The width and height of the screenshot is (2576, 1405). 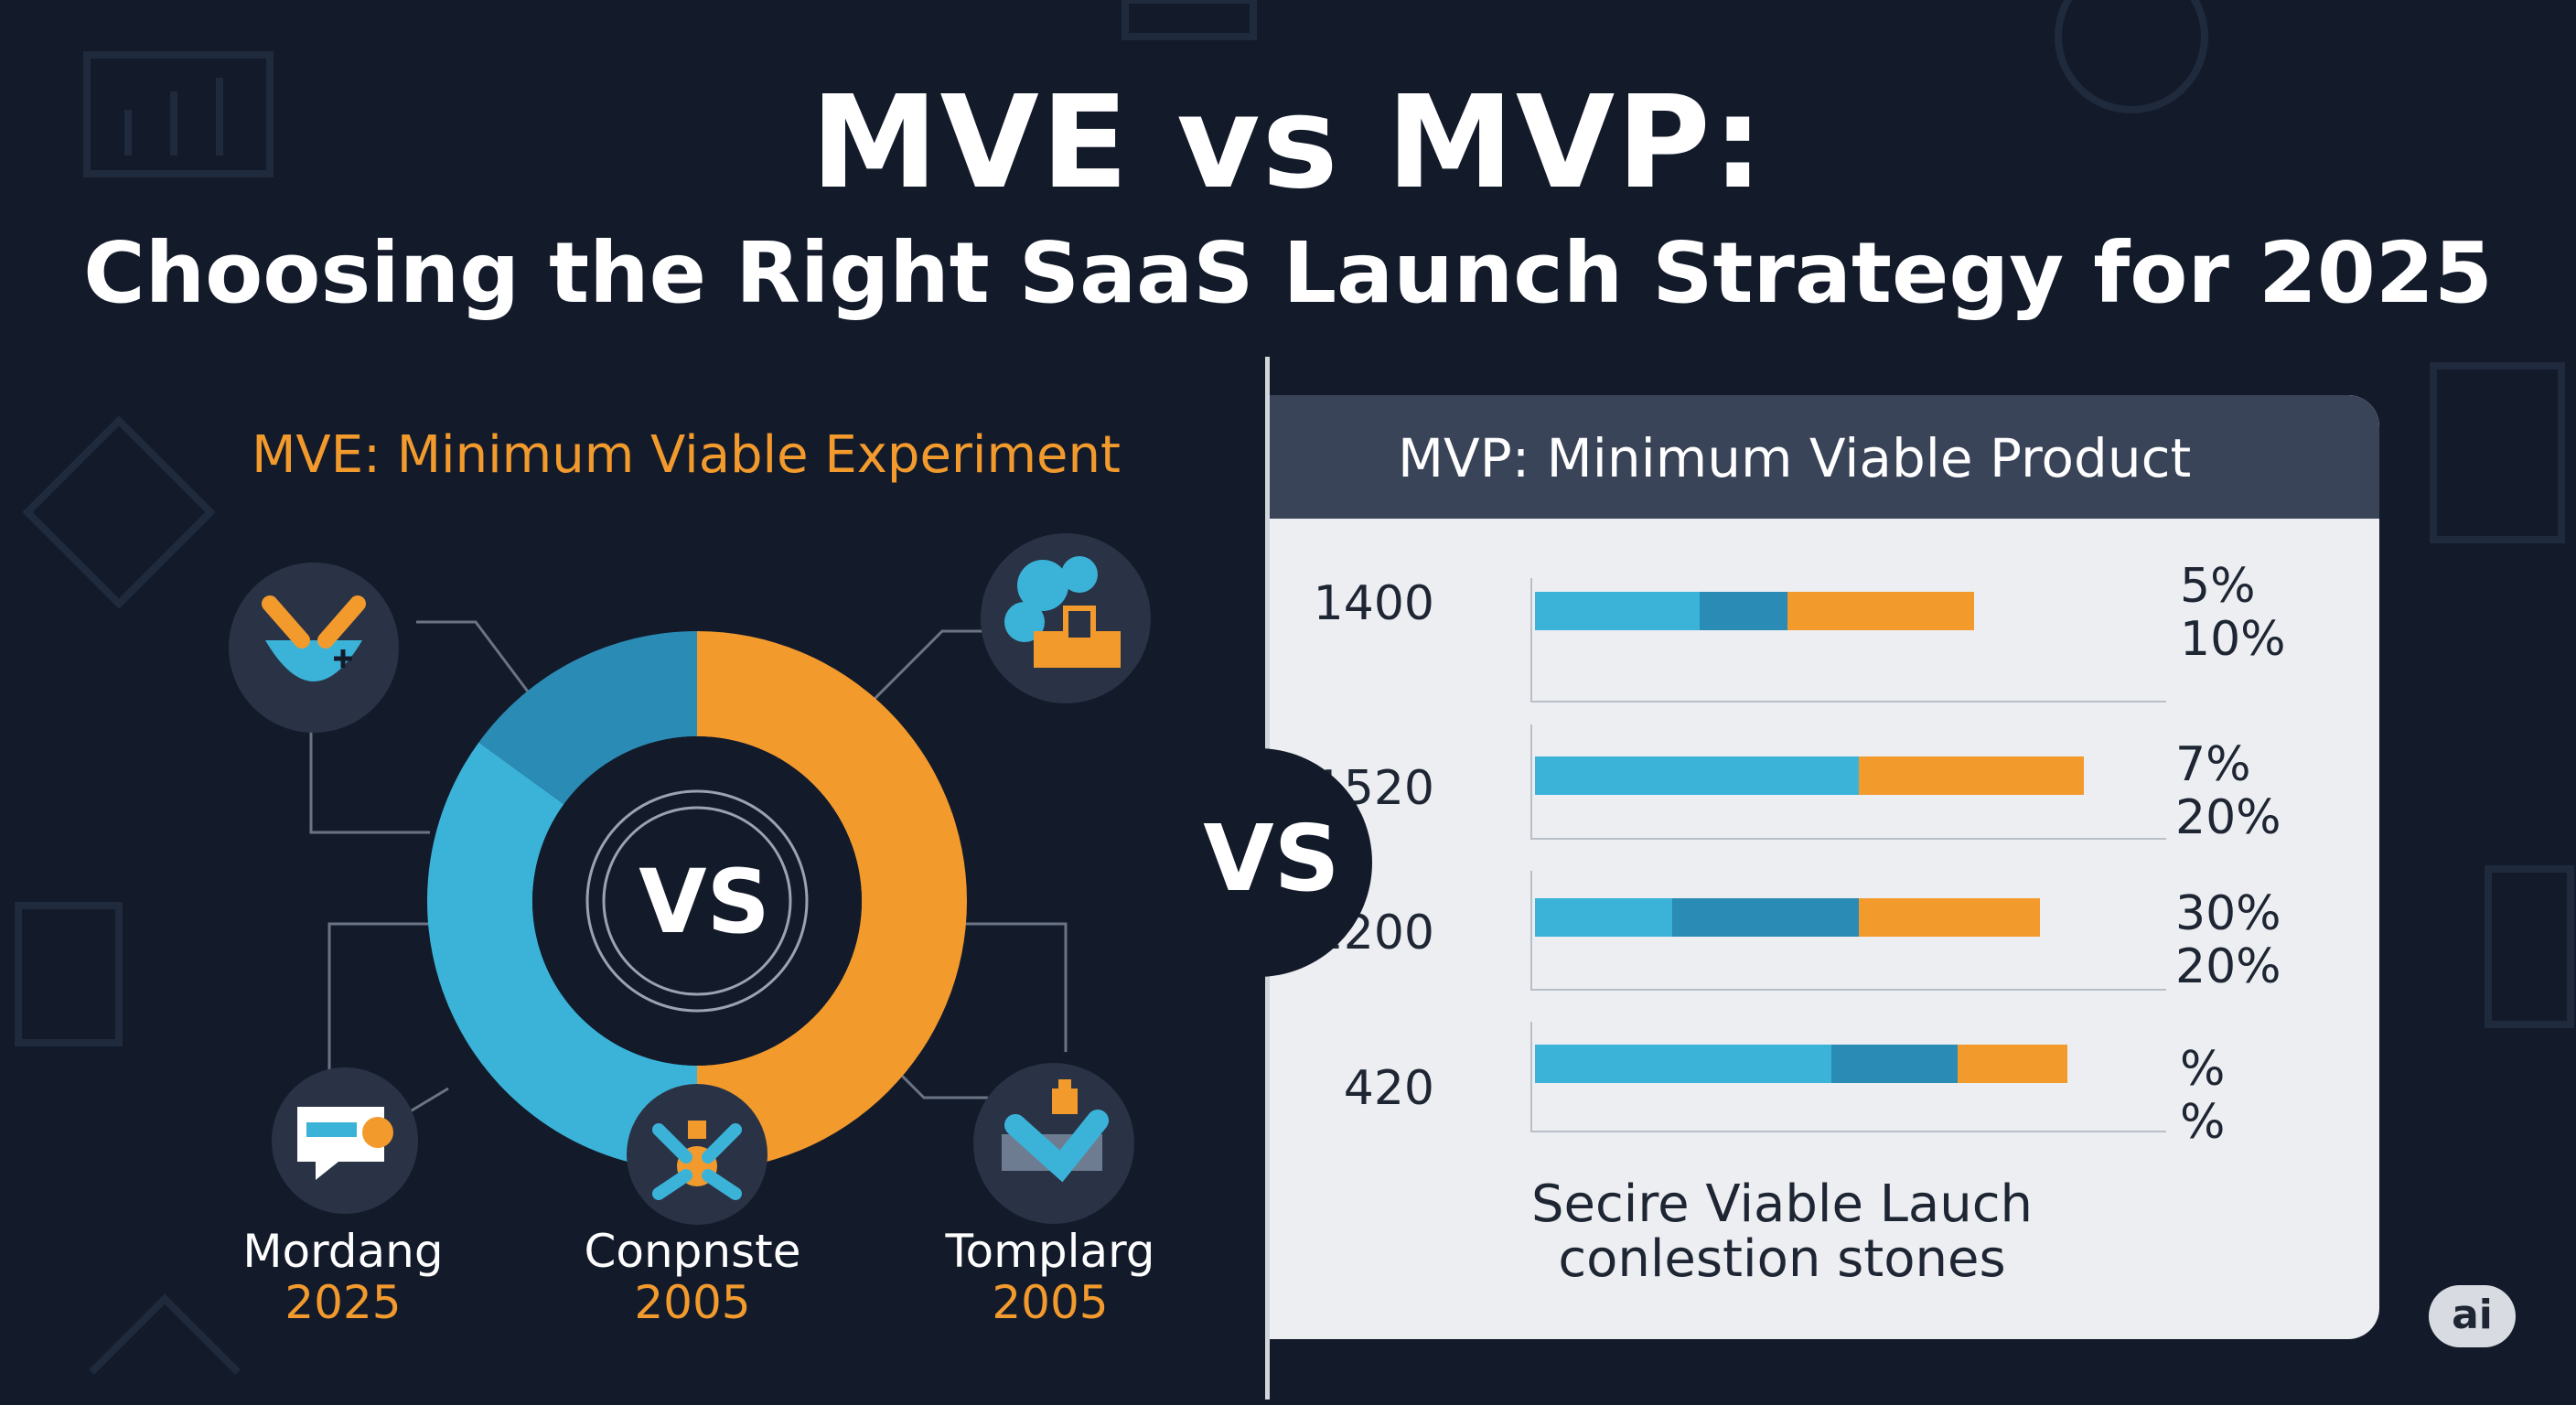 I want to click on mvp-header: MVP: Minimum Viable Product, so click(x=1825, y=457).